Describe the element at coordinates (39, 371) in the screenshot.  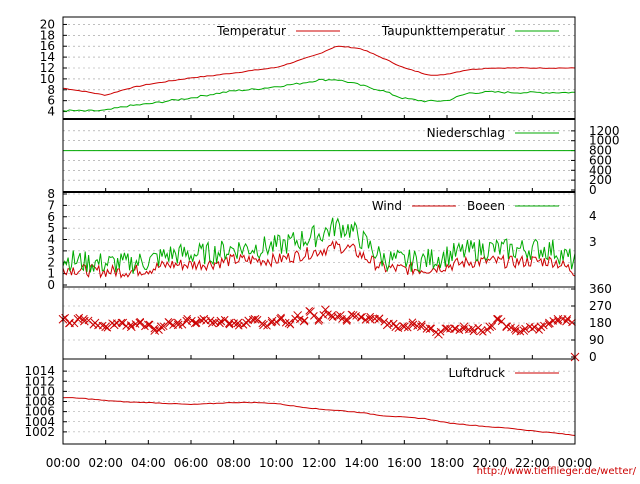
I see `y-tick-label: 1014` at that location.